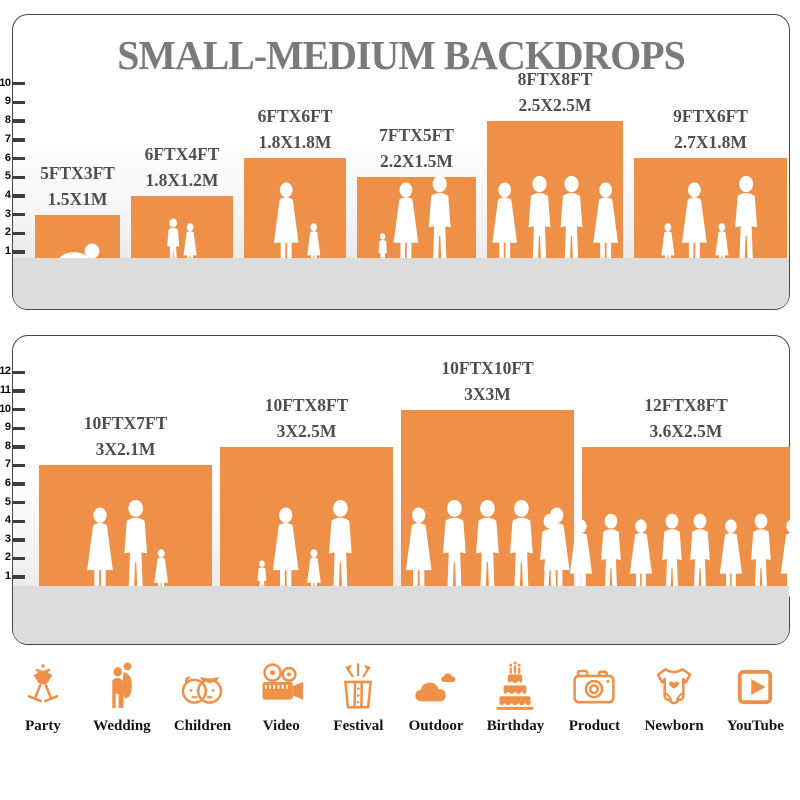 The width and height of the screenshot is (800, 800). I want to click on category-row: Party Wedding Children Video F, so click(400, 697).